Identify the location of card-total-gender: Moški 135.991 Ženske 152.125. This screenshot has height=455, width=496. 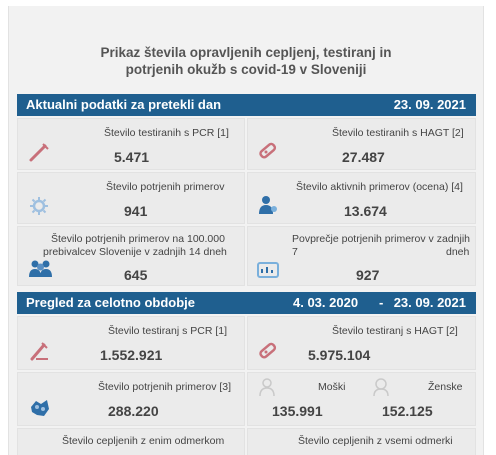
(361, 399).